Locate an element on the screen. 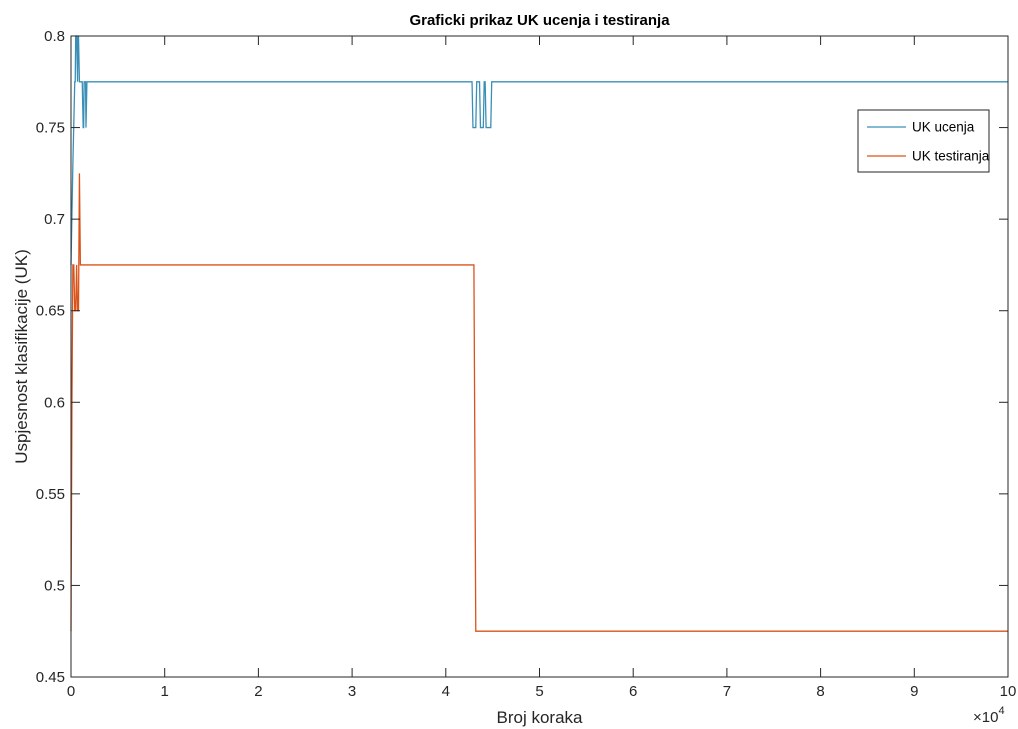  x-tick-label: 0 is located at coordinates (71, 691).